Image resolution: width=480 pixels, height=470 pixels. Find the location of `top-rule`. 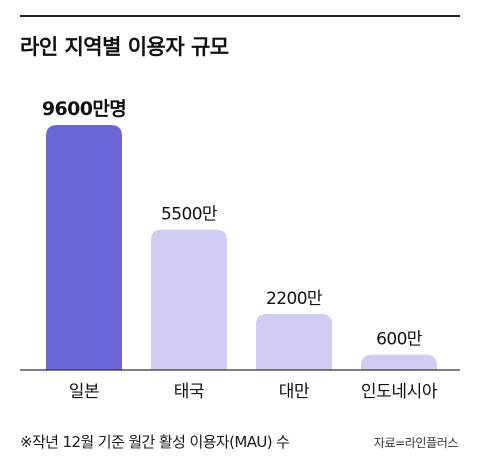

top-rule is located at coordinates (240, 16).